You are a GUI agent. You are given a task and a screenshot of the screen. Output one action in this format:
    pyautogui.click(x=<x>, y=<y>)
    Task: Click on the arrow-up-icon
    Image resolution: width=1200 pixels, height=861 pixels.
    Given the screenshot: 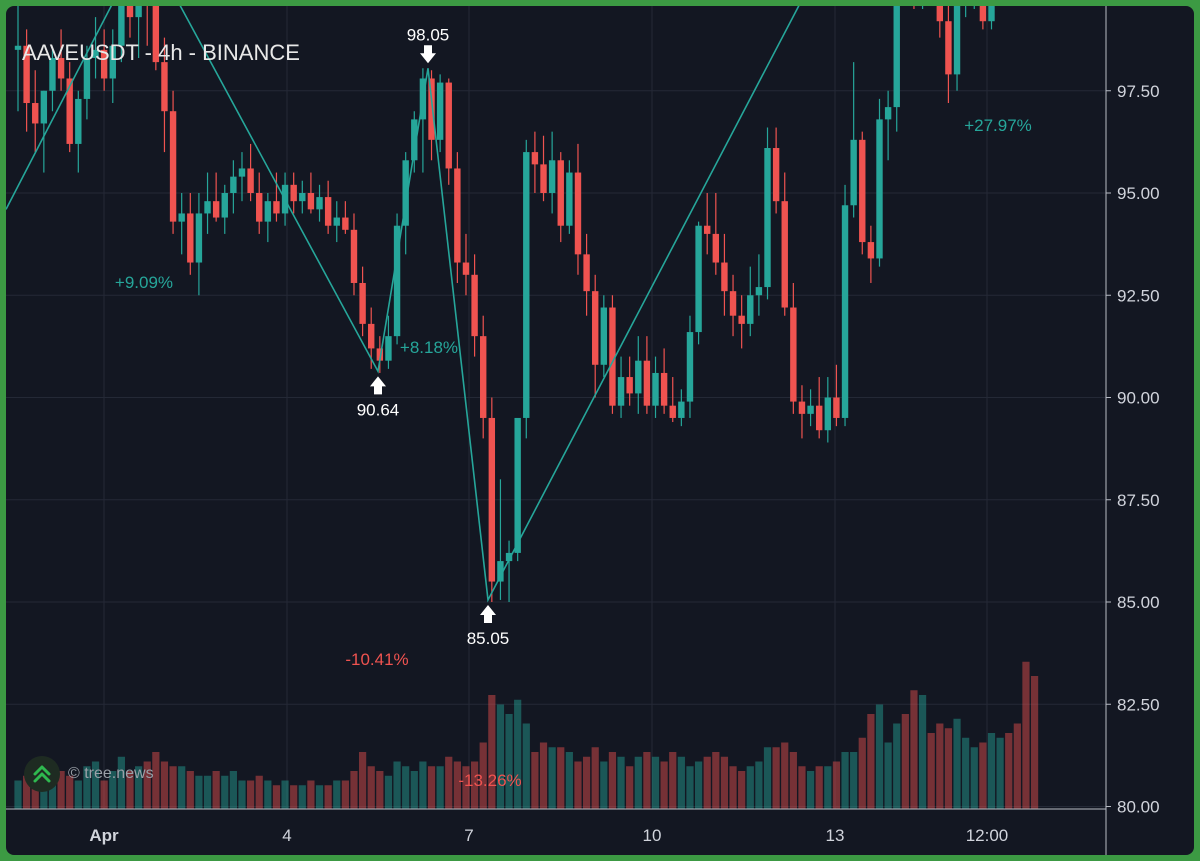 What is the action you would take?
    pyautogui.click(x=378, y=385)
    